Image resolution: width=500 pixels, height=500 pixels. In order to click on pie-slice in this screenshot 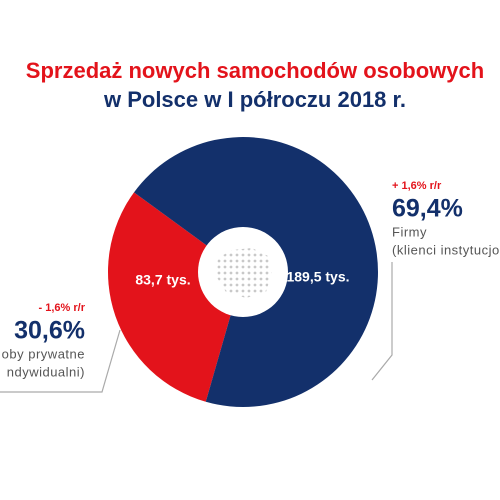, I will do `click(176, 297)`.